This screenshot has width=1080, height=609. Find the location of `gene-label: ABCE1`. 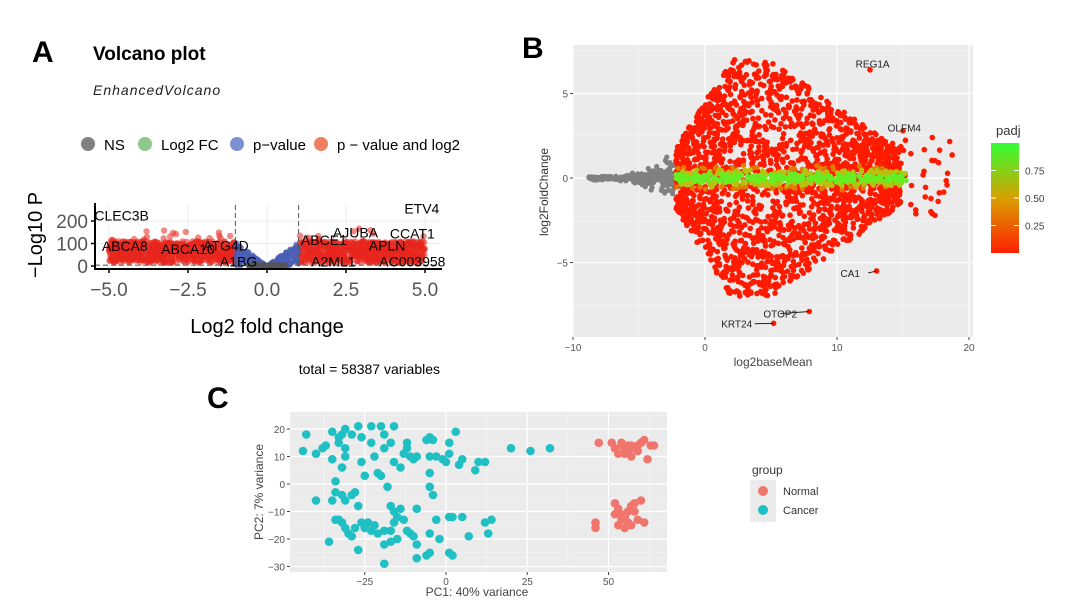

gene-label: ABCE1 is located at coordinates (324, 240).